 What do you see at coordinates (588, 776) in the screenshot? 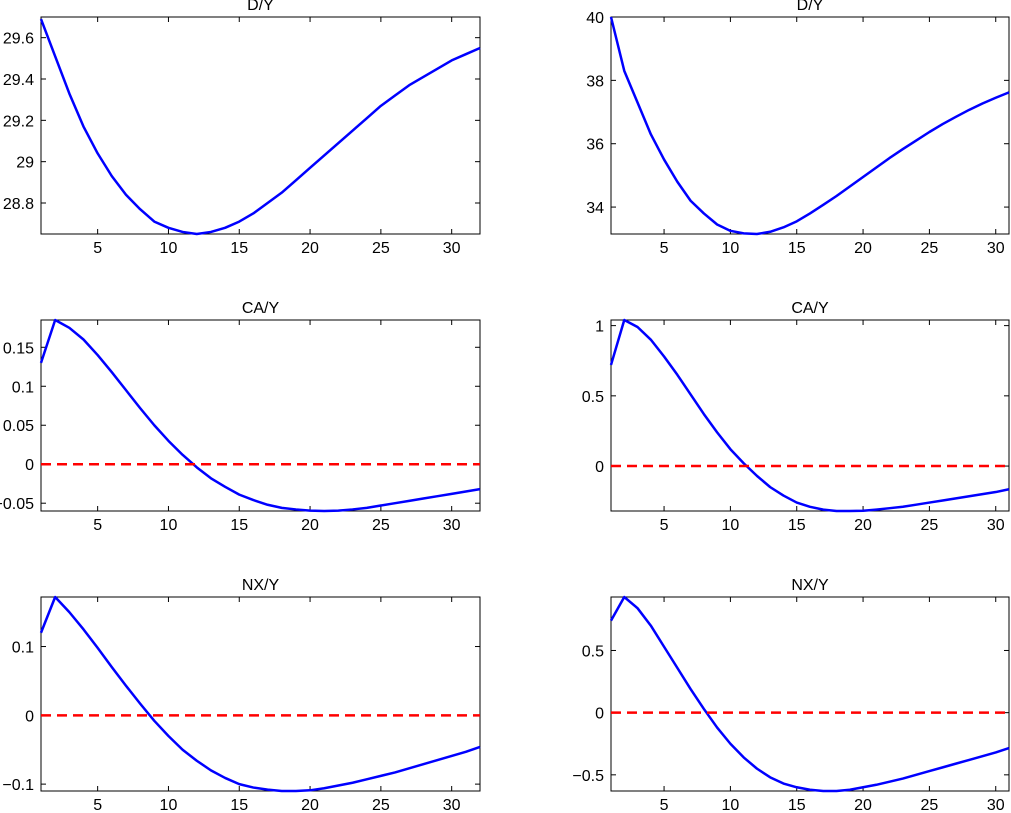
I see `y-tick-label: −0.5` at bounding box center [588, 776].